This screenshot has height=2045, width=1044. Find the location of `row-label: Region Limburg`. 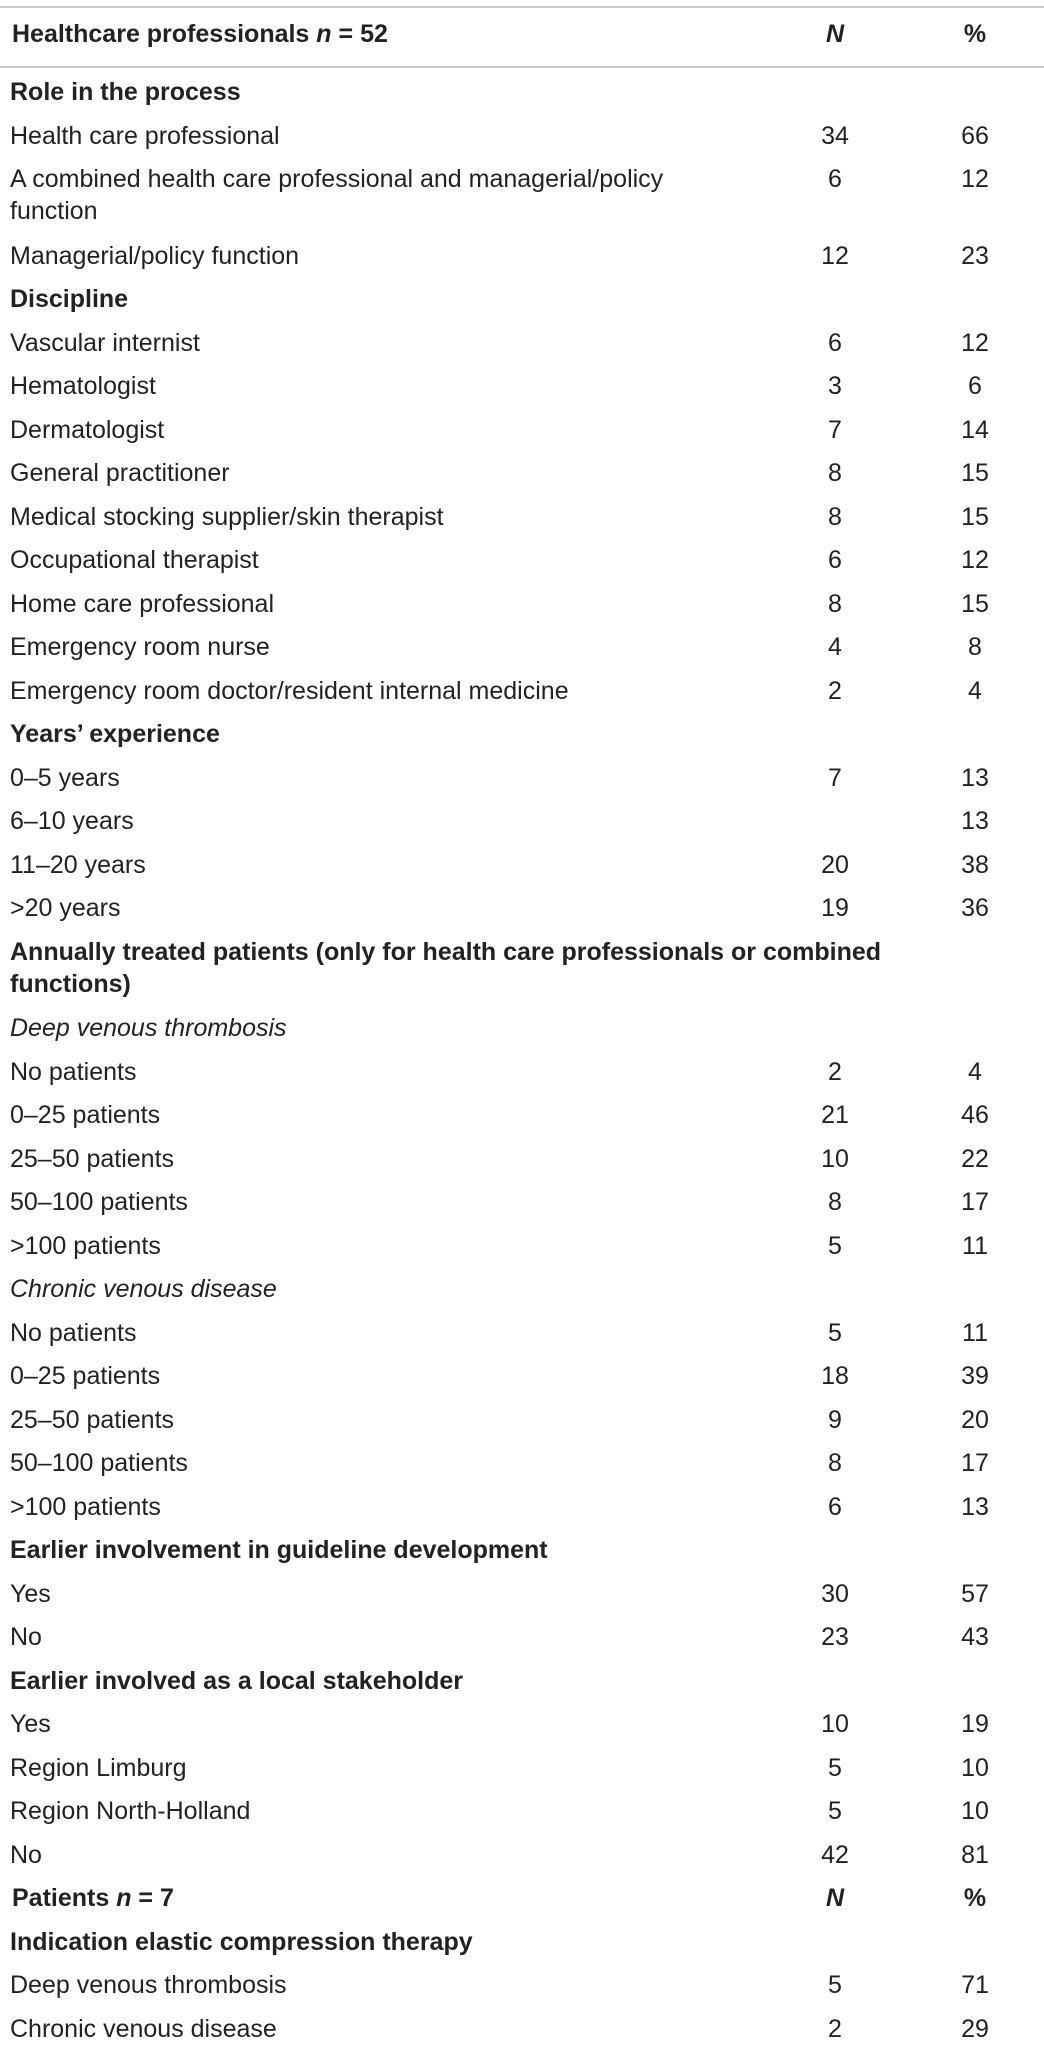

row-label: Region Limburg is located at coordinates (98, 1767).